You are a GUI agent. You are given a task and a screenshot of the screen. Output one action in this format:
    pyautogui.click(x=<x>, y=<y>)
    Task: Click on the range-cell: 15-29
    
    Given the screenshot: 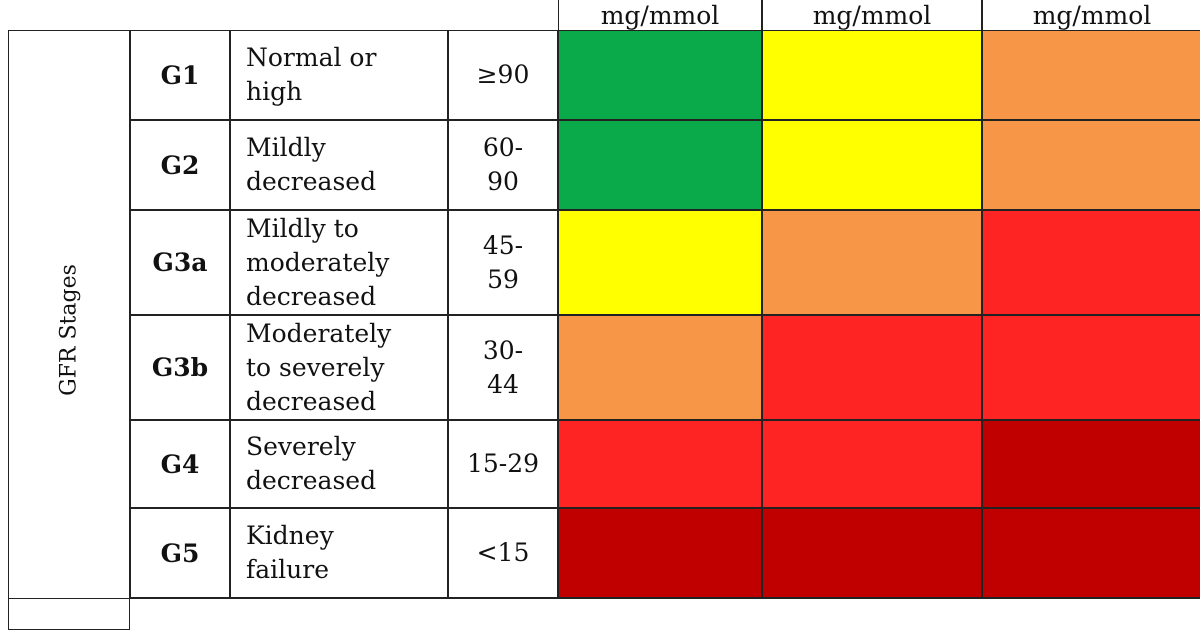 What is the action you would take?
    pyautogui.click(x=503, y=464)
    